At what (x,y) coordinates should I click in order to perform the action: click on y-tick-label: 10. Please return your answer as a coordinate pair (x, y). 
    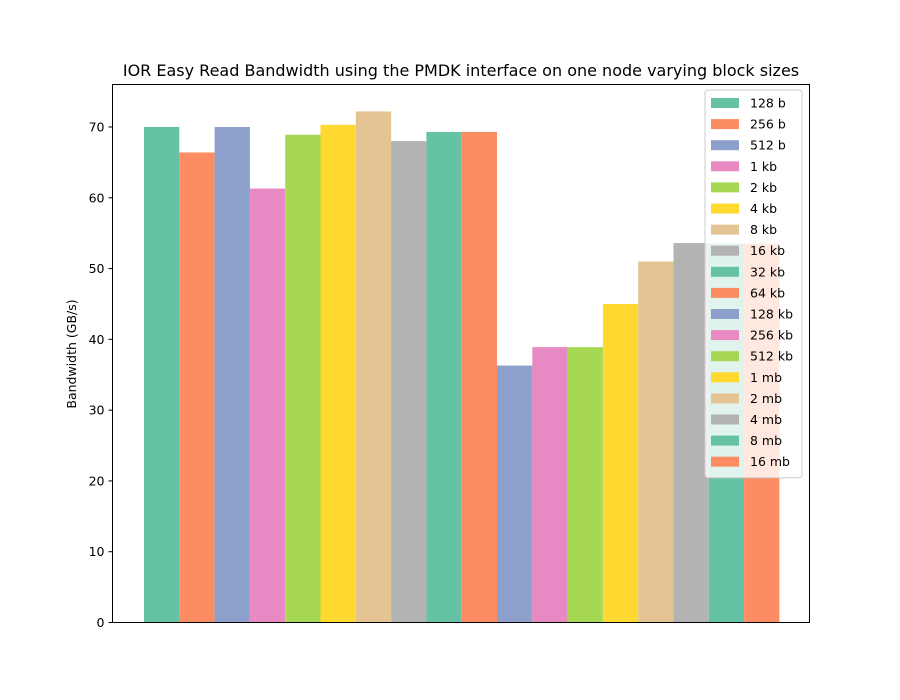
    Looking at the image, I should click on (97, 551).